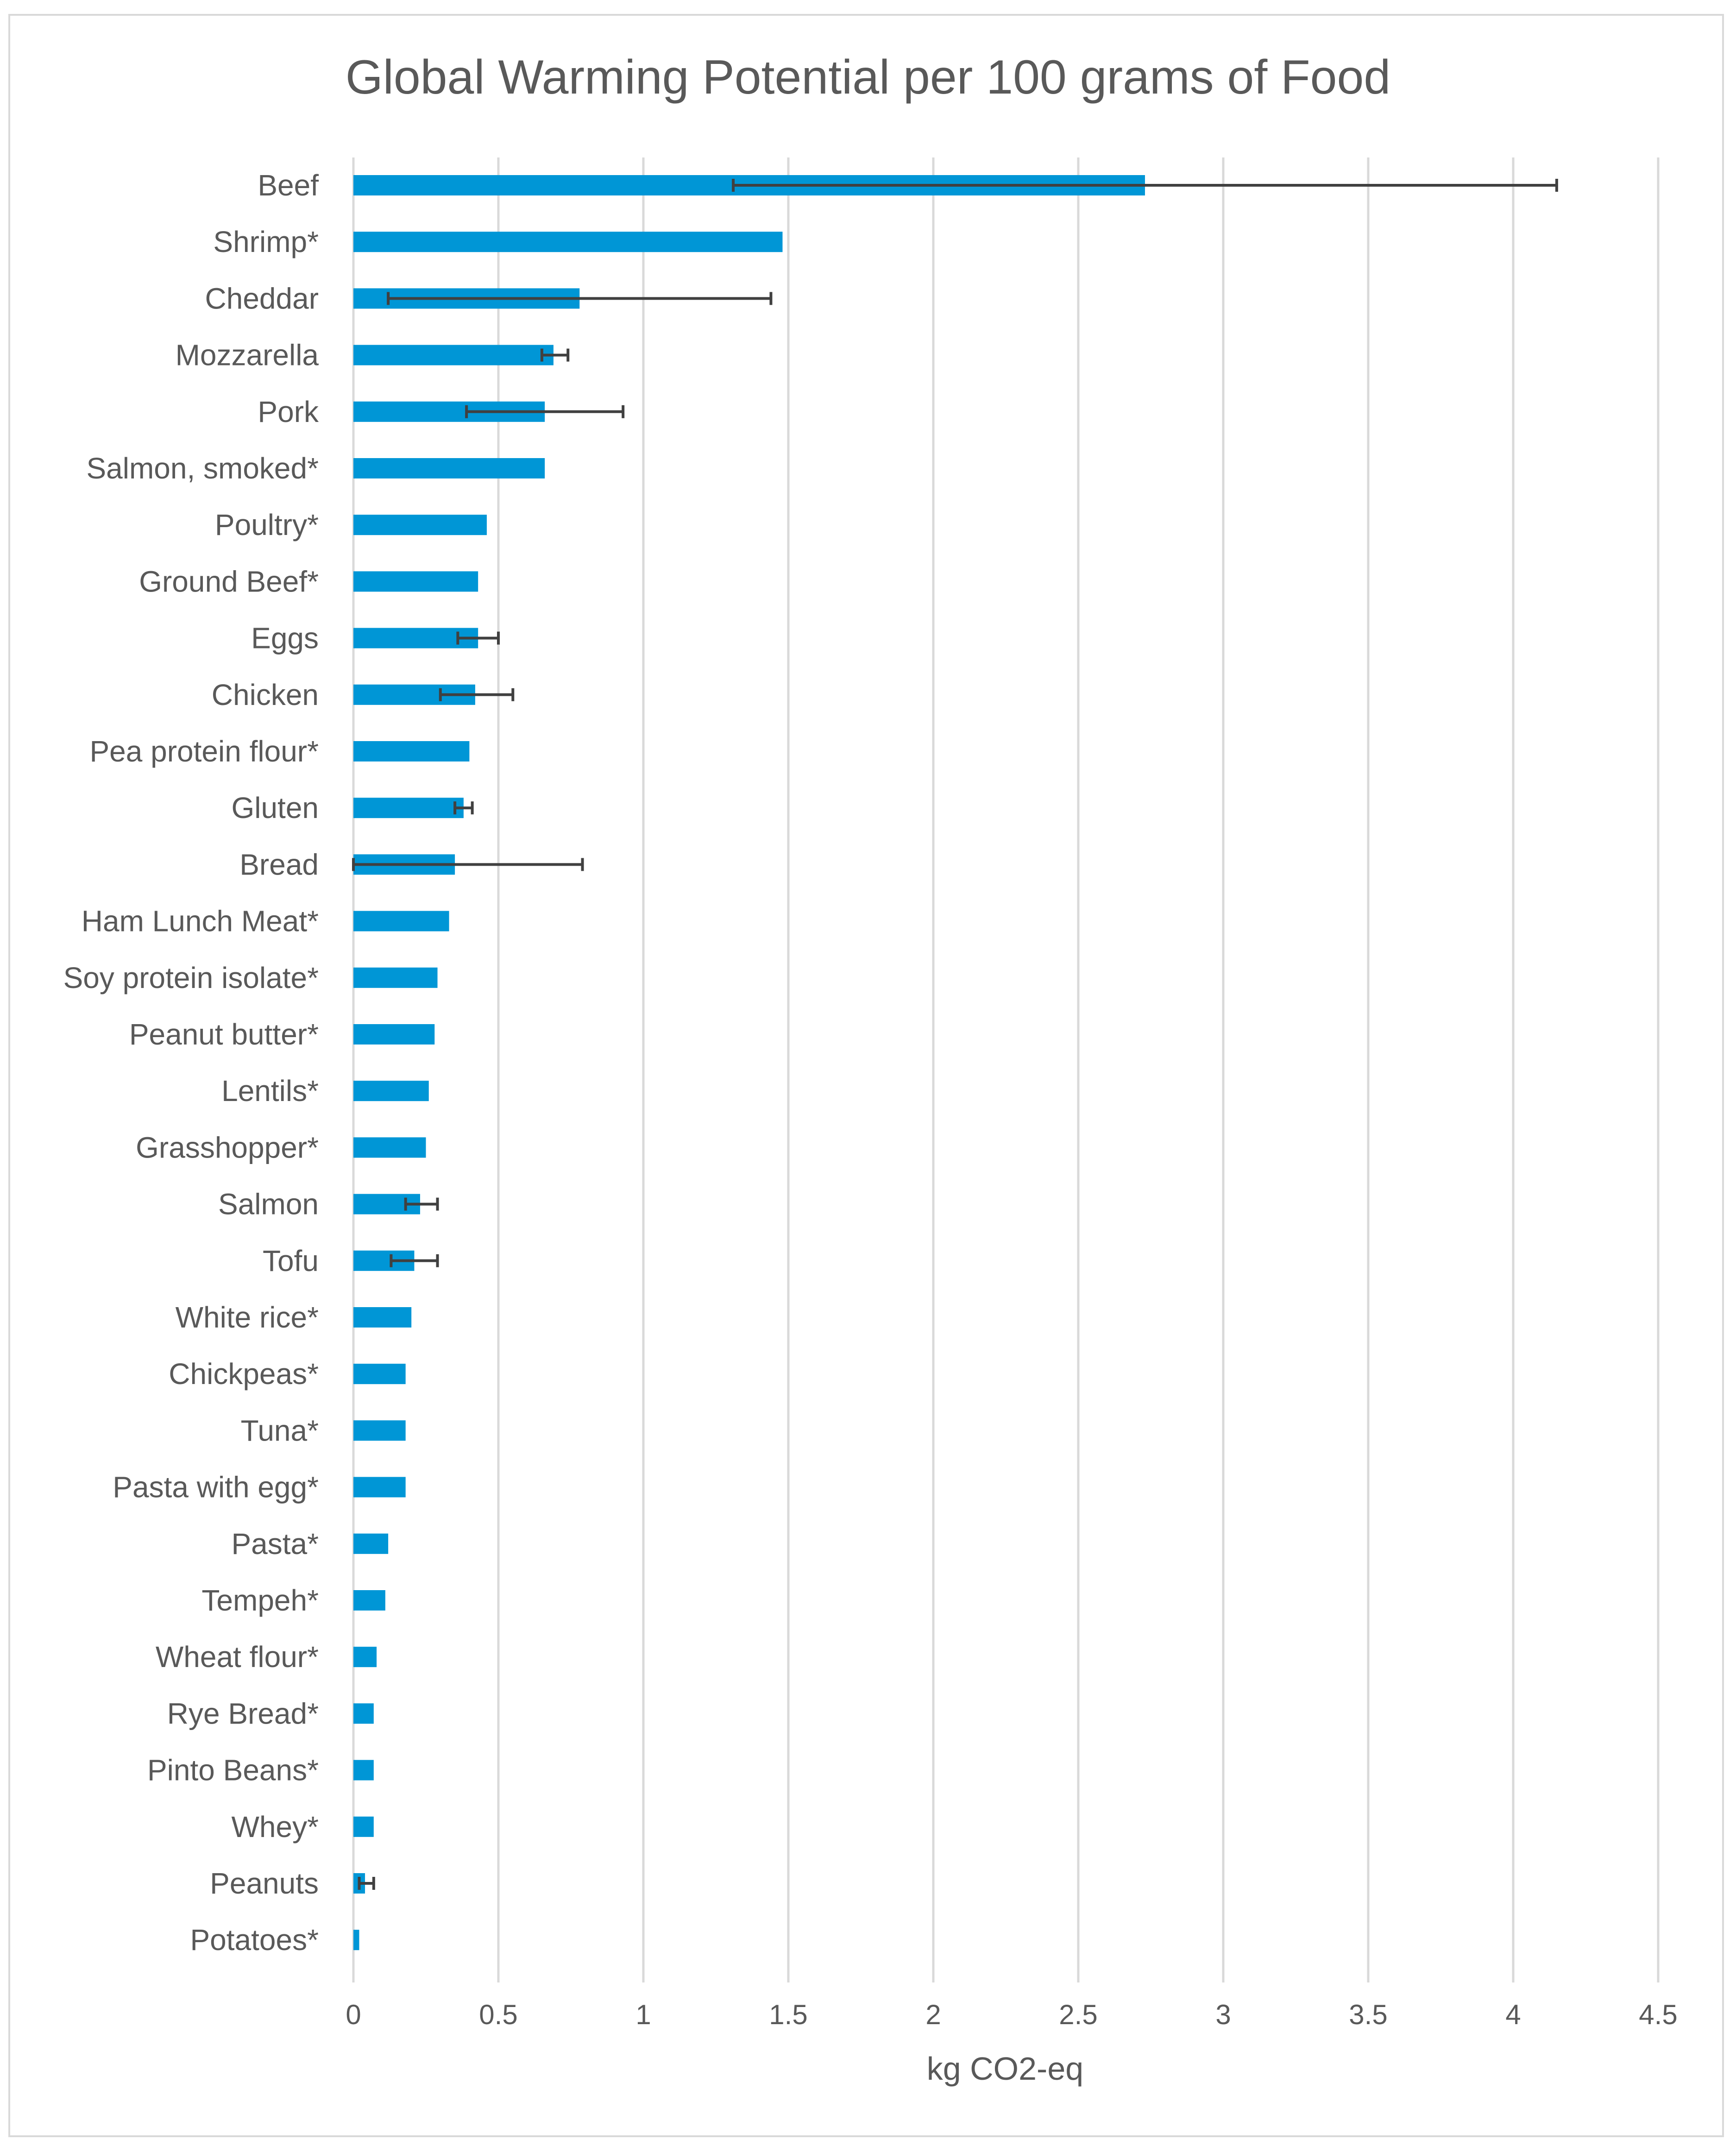  What do you see at coordinates (1078, 2015) in the screenshot?
I see `x-tick-label: 2.5` at bounding box center [1078, 2015].